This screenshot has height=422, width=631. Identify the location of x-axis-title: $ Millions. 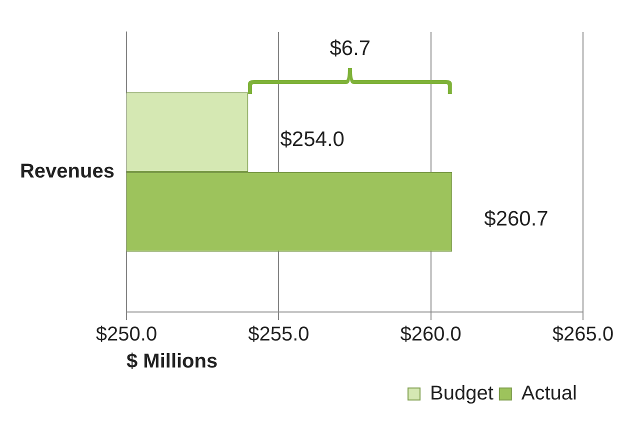
(172, 361).